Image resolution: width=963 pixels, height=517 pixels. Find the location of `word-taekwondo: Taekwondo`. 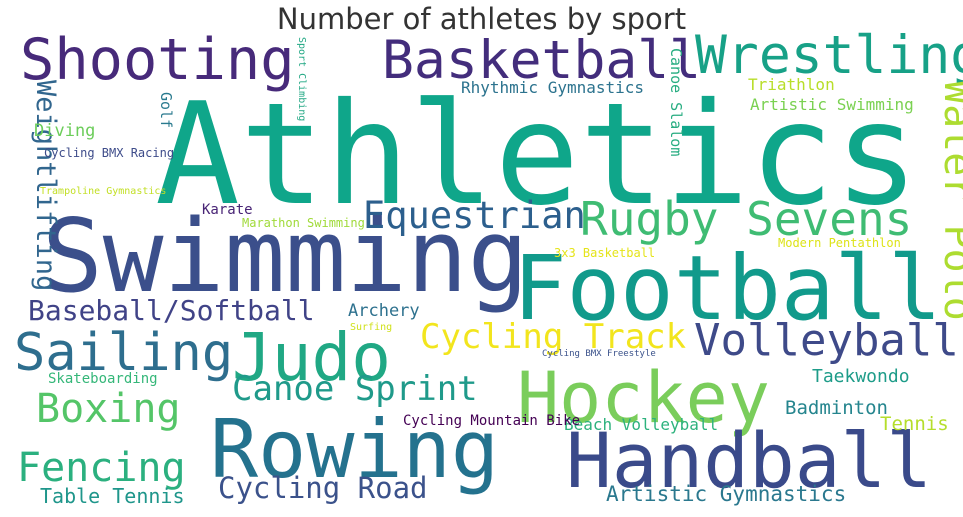

word-taekwondo: Taekwondo is located at coordinates (861, 376).